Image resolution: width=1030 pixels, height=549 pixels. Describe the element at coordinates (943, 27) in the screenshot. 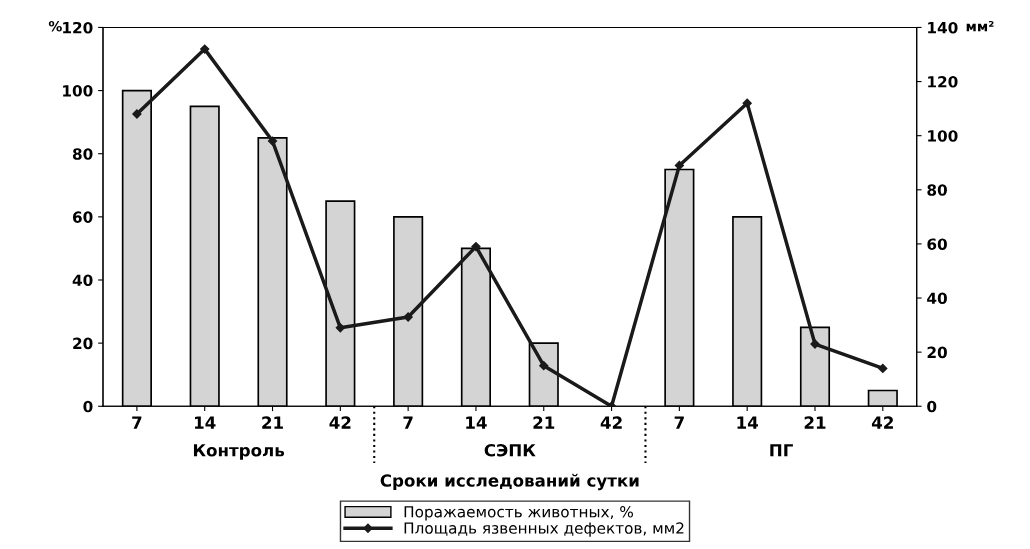

I see `y2-tick-label: 140` at that location.